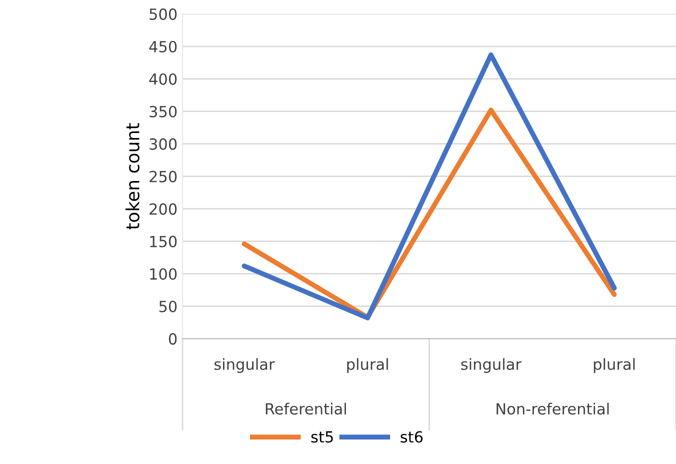 The image size is (676, 464). What do you see at coordinates (163, 176) in the screenshot?
I see `y-tick-label: 250` at bounding box center [163, 176].